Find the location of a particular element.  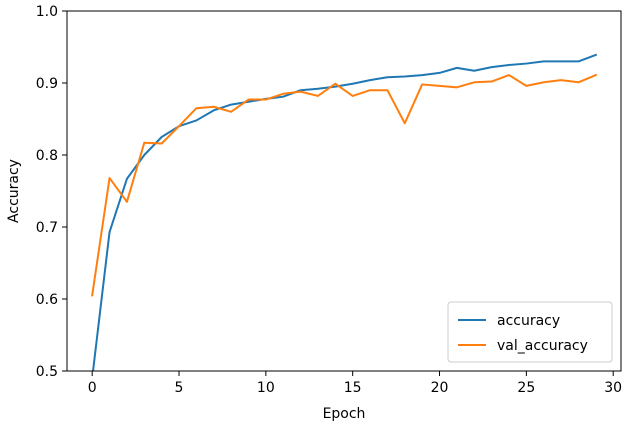

legend-box is located at coordinates (530, 332).